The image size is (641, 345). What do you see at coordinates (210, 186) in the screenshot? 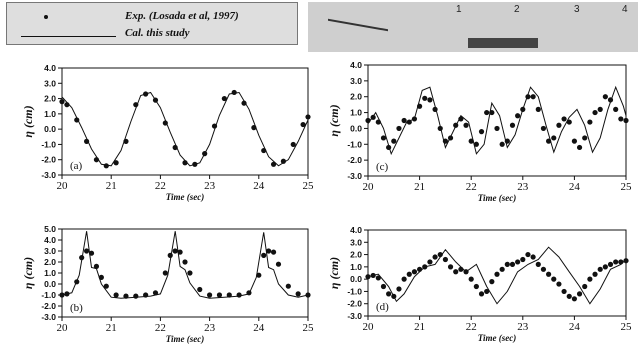
I see `x-tick-label-a: 23` at bounding box center [210, 186].